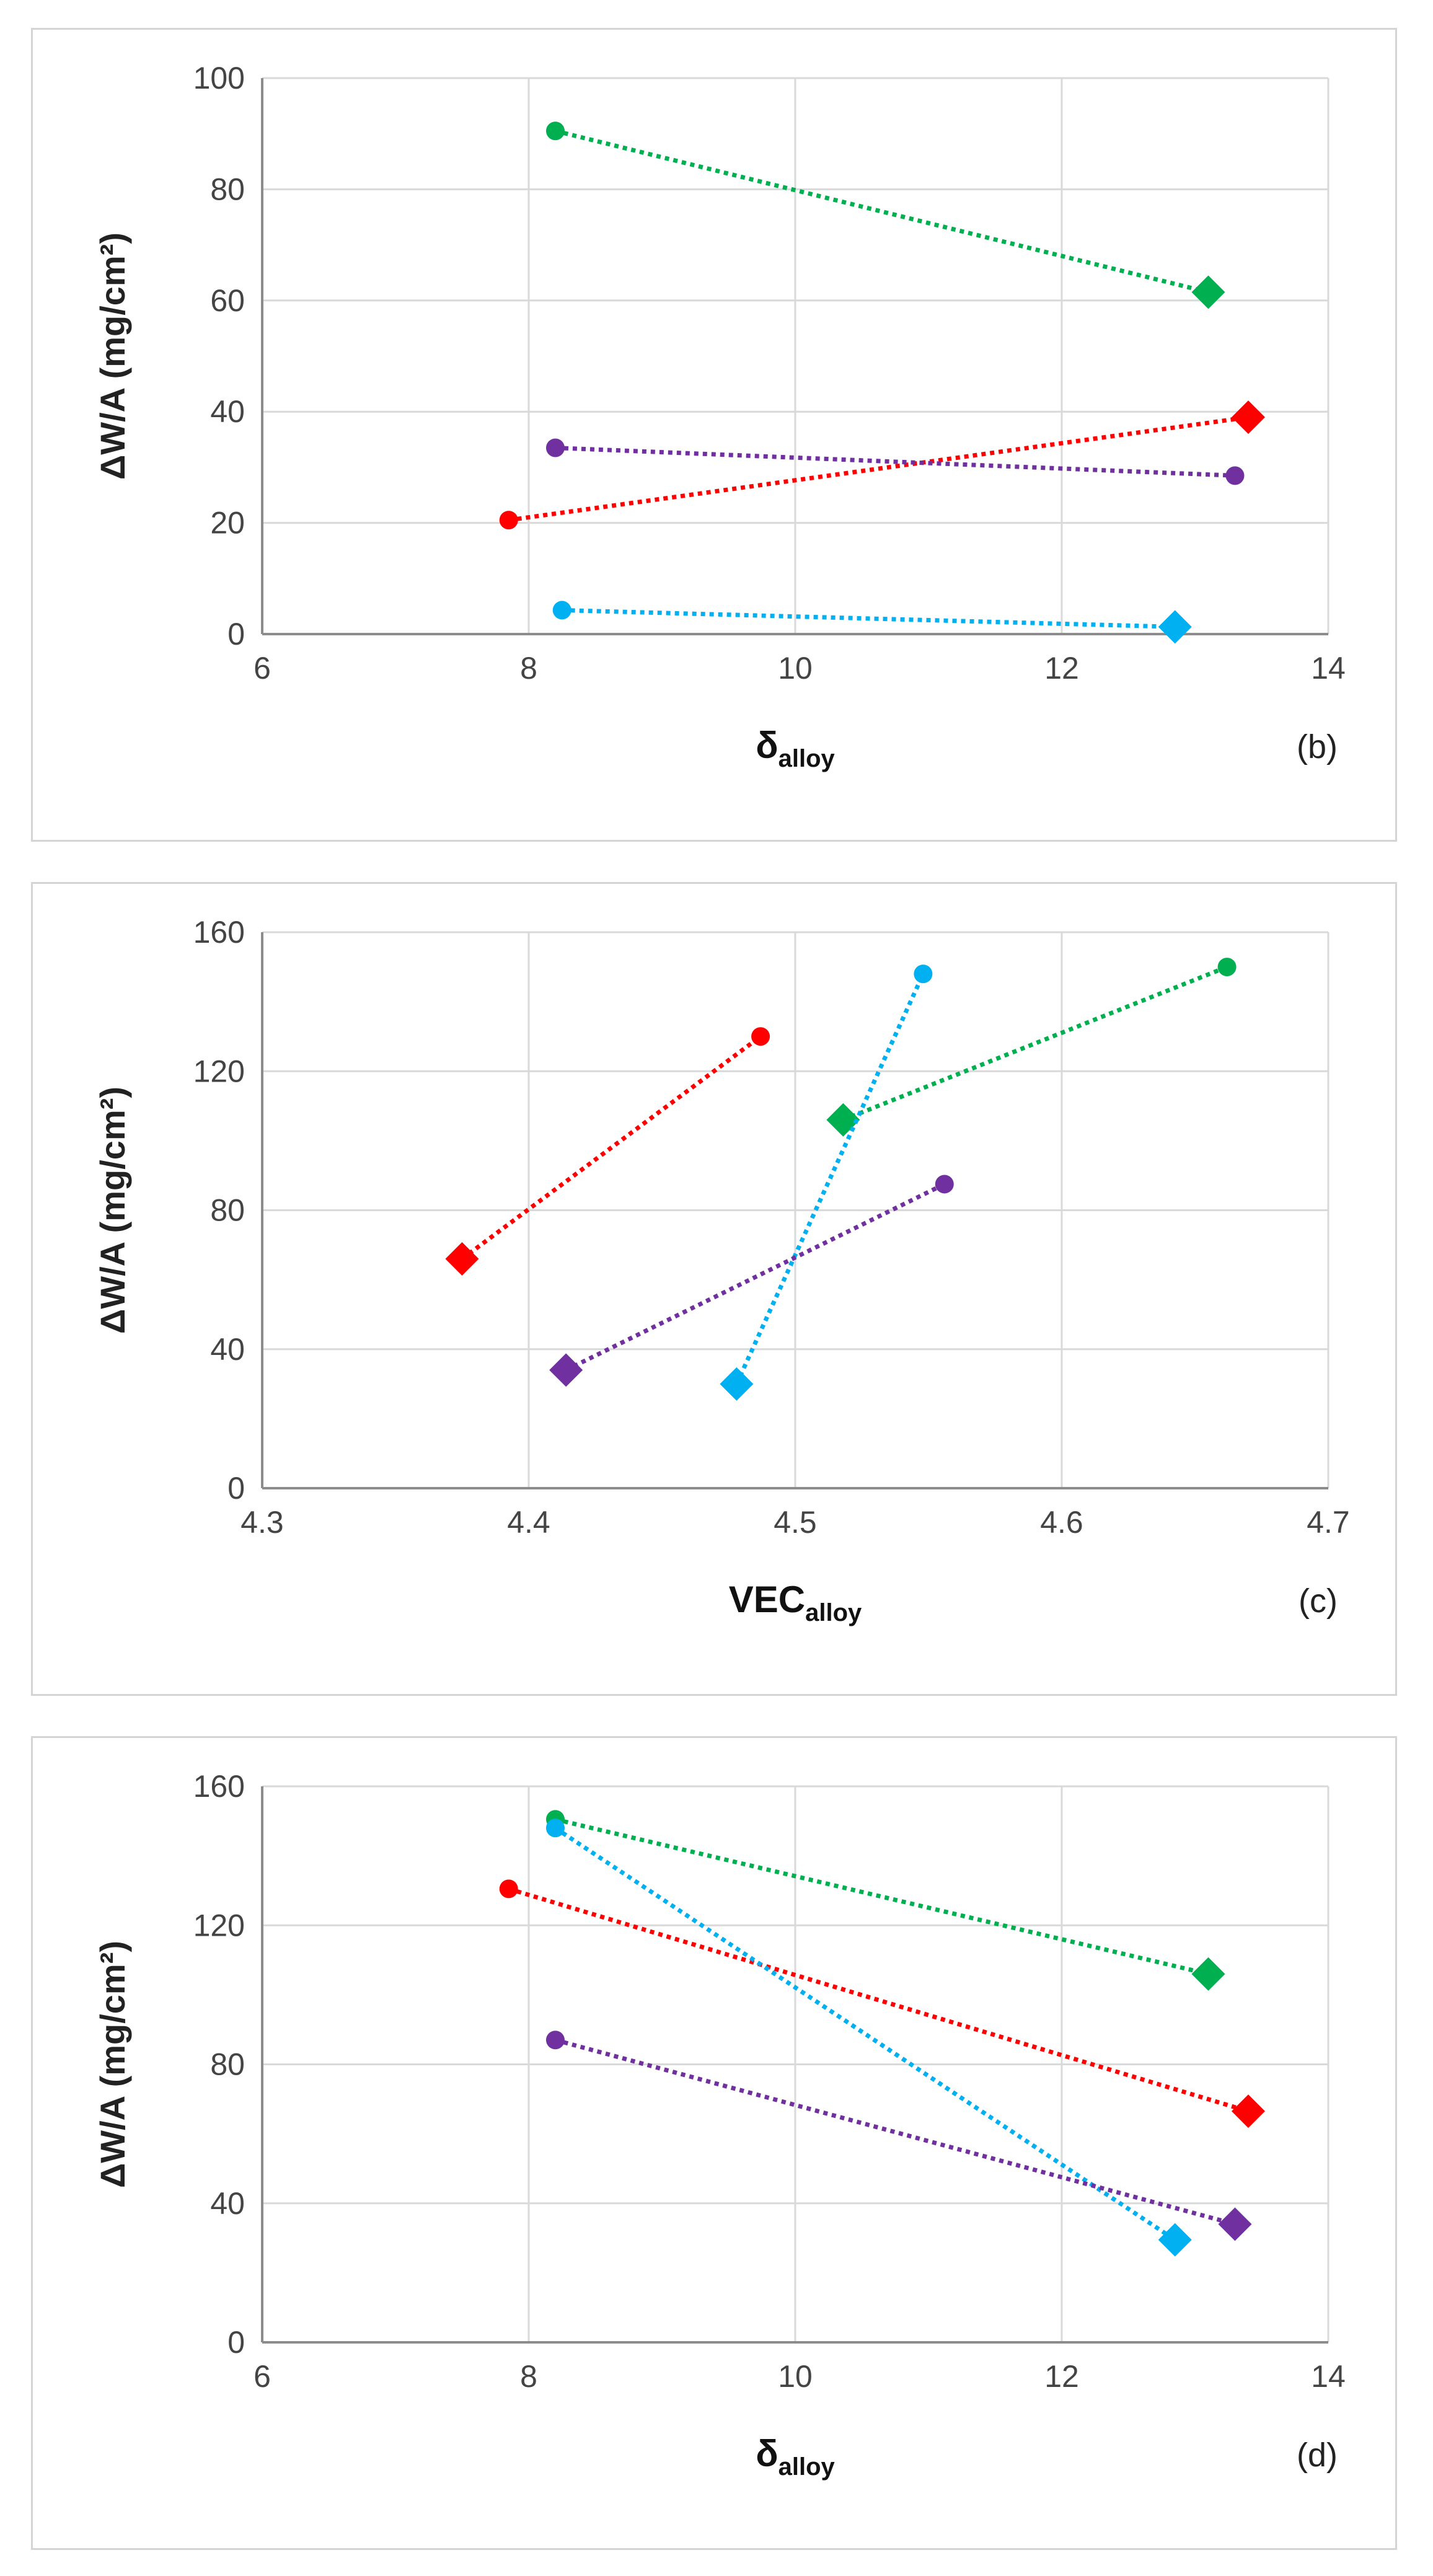  Describe the element at coordinates (227, 523) in the screenshot. I see `y-tick-label: 20` at that location.